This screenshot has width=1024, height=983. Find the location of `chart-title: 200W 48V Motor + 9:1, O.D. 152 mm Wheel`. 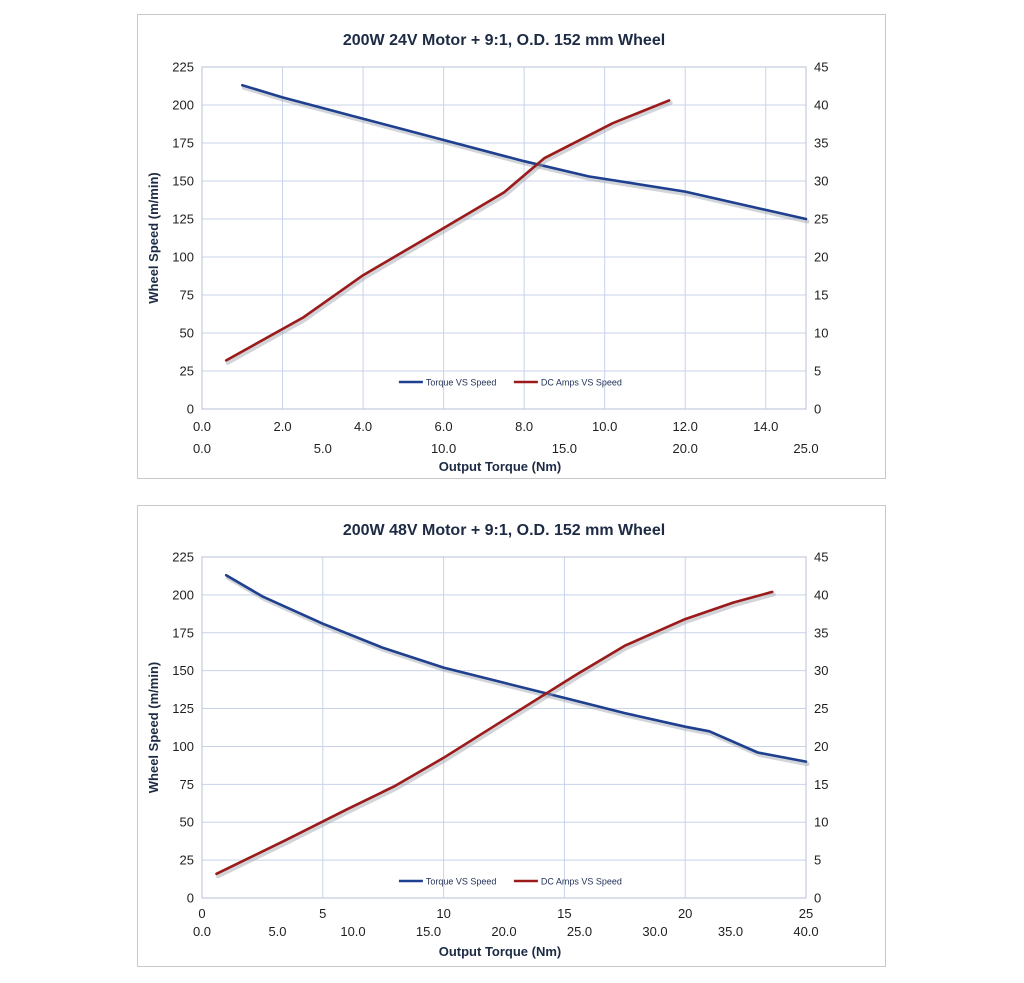

chart-title: 200W 48V Motor + 9:1, O.D. 152 mm Wheel is located at coordinates (504, 530).